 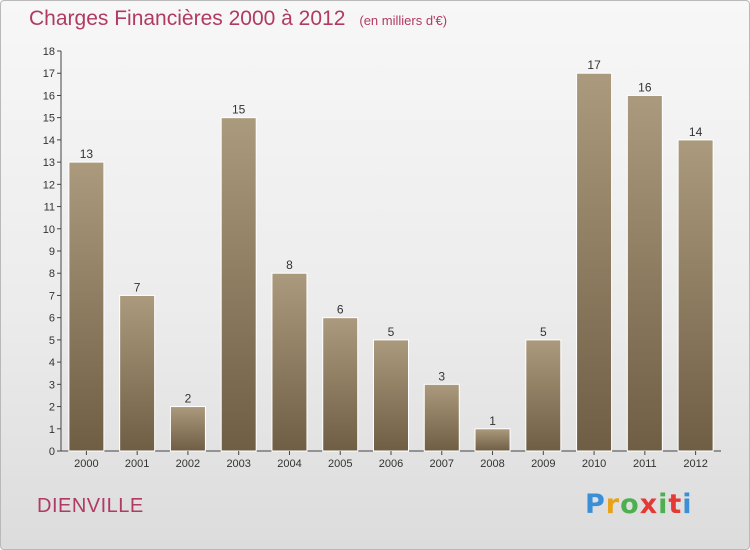 What do you see at coordinates (594, 65) in the screenshot?
I see `data-label: 17` at bounding box center [594, 65].